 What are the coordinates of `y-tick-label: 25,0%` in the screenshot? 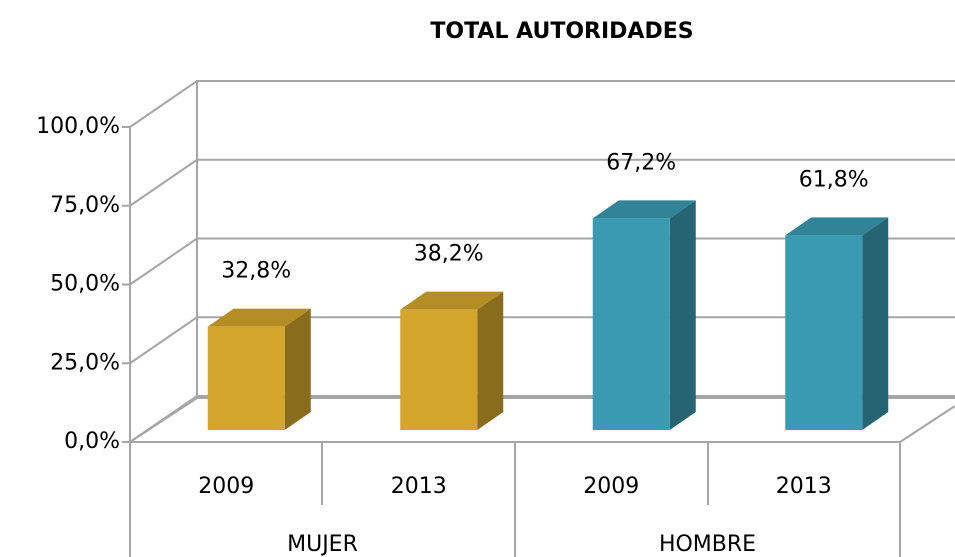 It's located at (85, 362).